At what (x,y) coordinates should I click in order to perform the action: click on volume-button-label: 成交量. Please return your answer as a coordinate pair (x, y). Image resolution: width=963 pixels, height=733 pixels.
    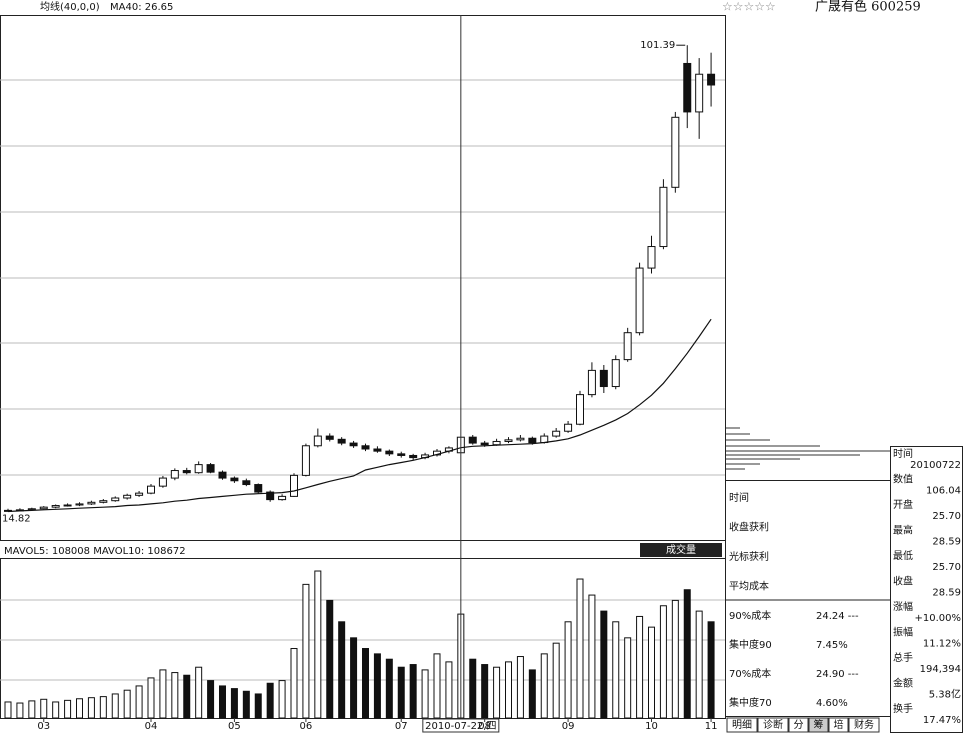
    Looking at the image, I should click on (681, 549).